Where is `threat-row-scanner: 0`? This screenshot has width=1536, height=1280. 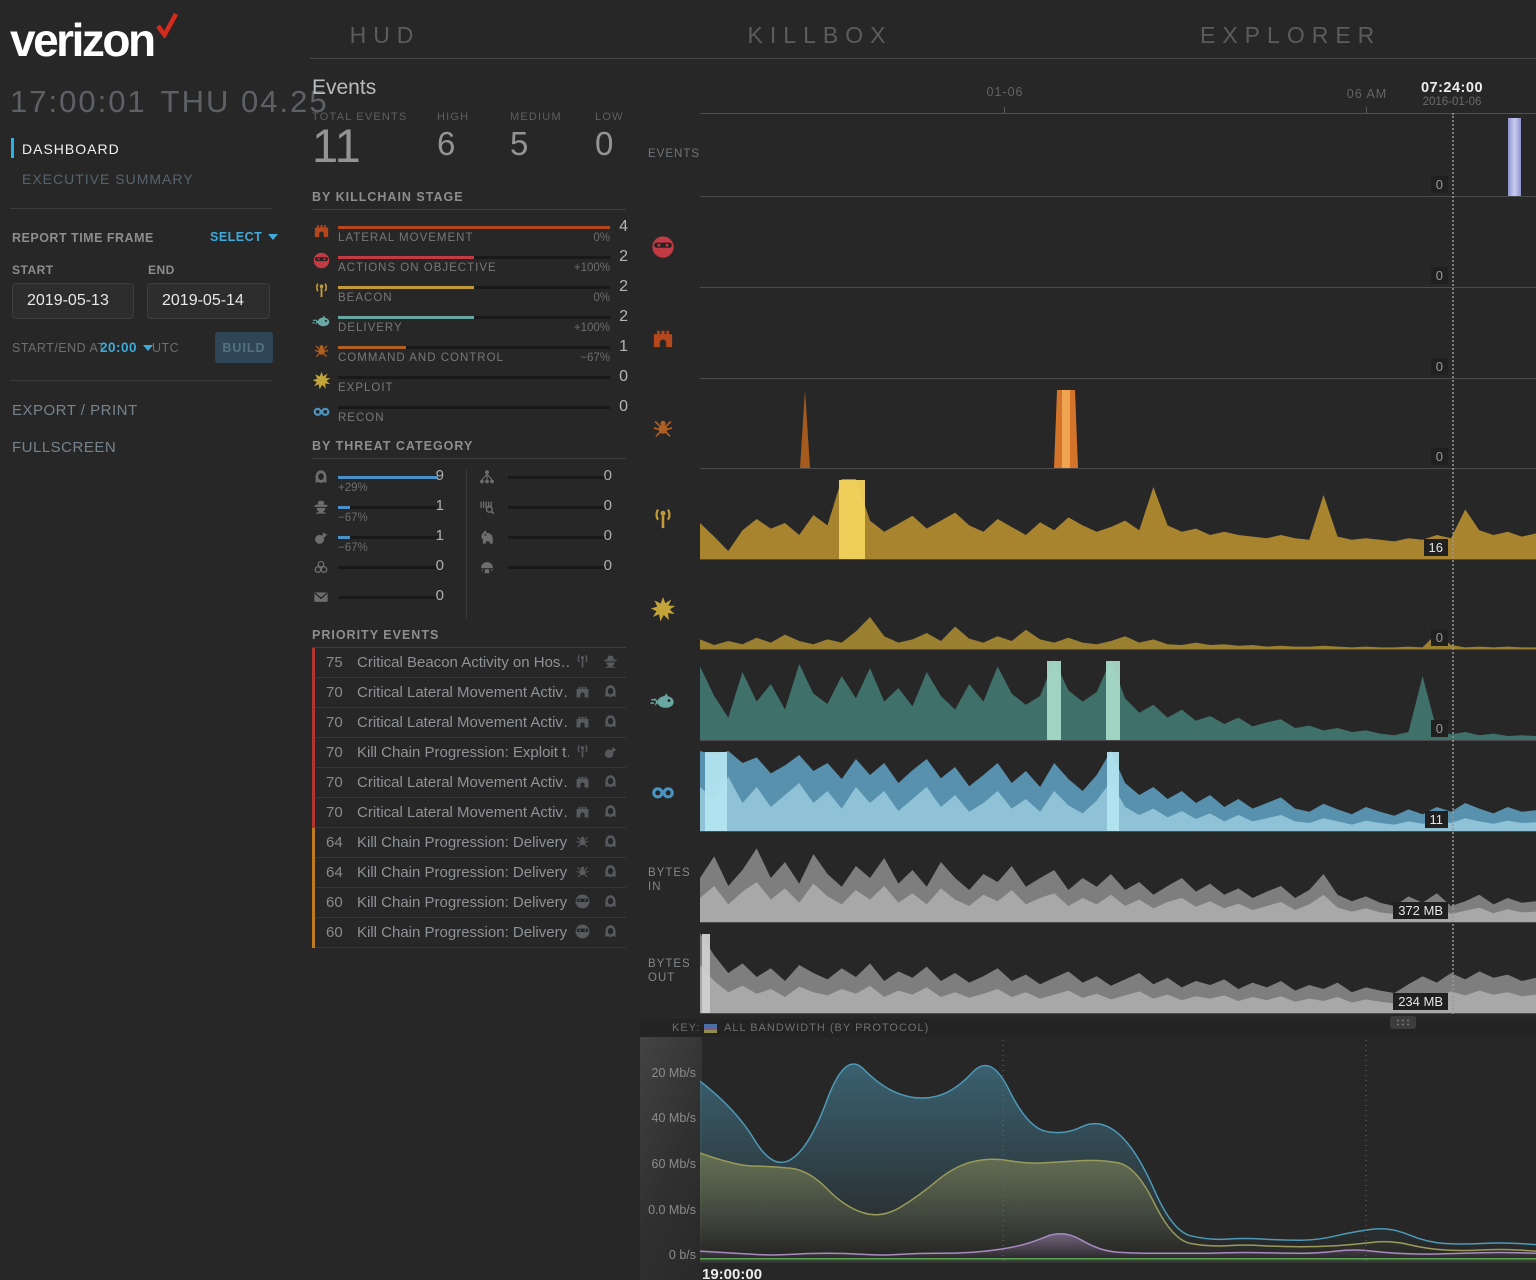 threat-row-scanner: 0 is located at coordinates (553, 512).